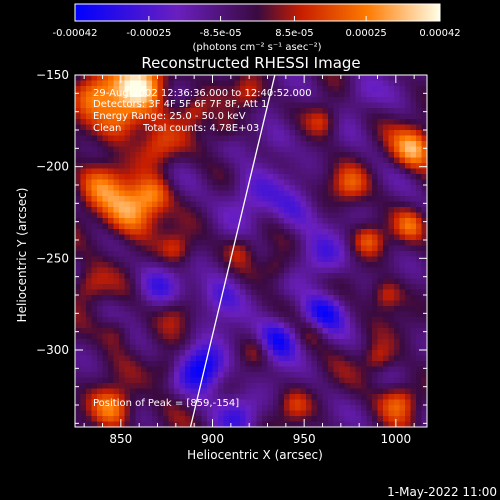 The width and height of the screenshot is (500, 500). What do you see at coordinates (221, 33) in the screenshot?
I see `colorbar-tick-label: -8.5e-05` at bounding box center [221, 33].